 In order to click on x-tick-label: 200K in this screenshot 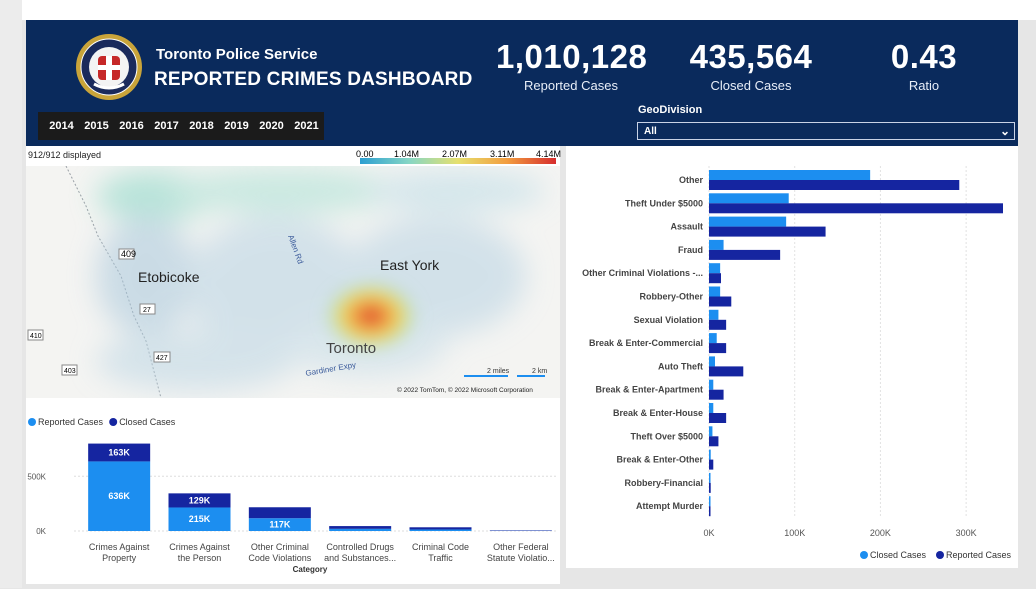, I will do `click(880, 533)`.